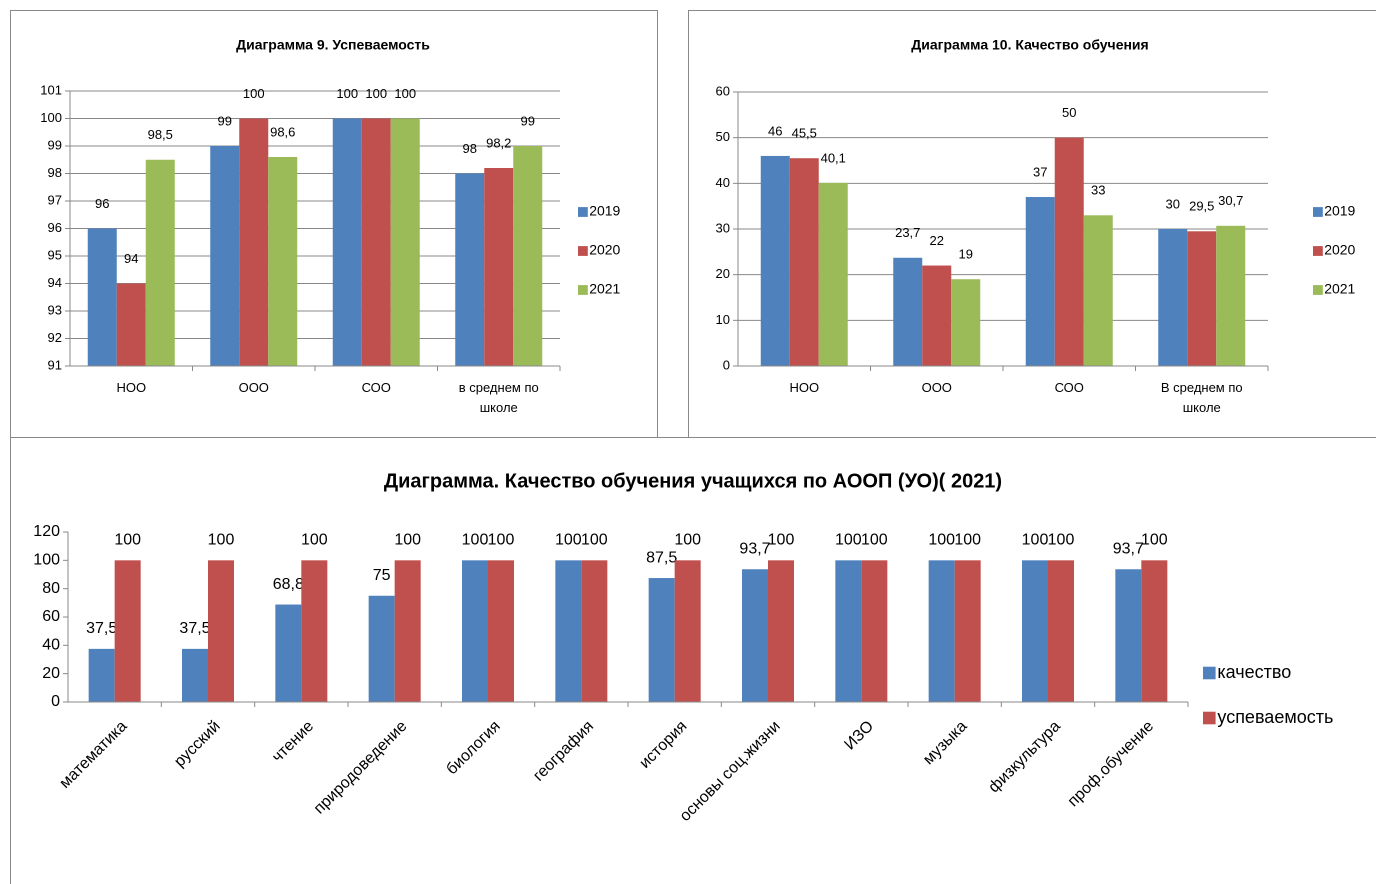  Describe the element at coordinates (1202, 397) in the screenshot. I see `x-tick-label-box: В среднем по школе` at that location.